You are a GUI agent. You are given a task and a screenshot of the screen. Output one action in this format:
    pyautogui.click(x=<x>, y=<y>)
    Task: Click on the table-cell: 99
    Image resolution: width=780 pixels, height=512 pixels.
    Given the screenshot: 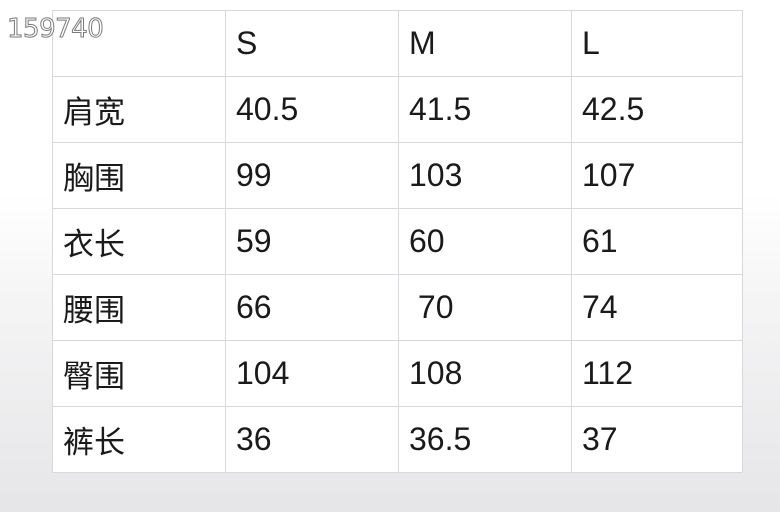 What is the action you would take?
    pyautogui.click(x=312, y=175)
    